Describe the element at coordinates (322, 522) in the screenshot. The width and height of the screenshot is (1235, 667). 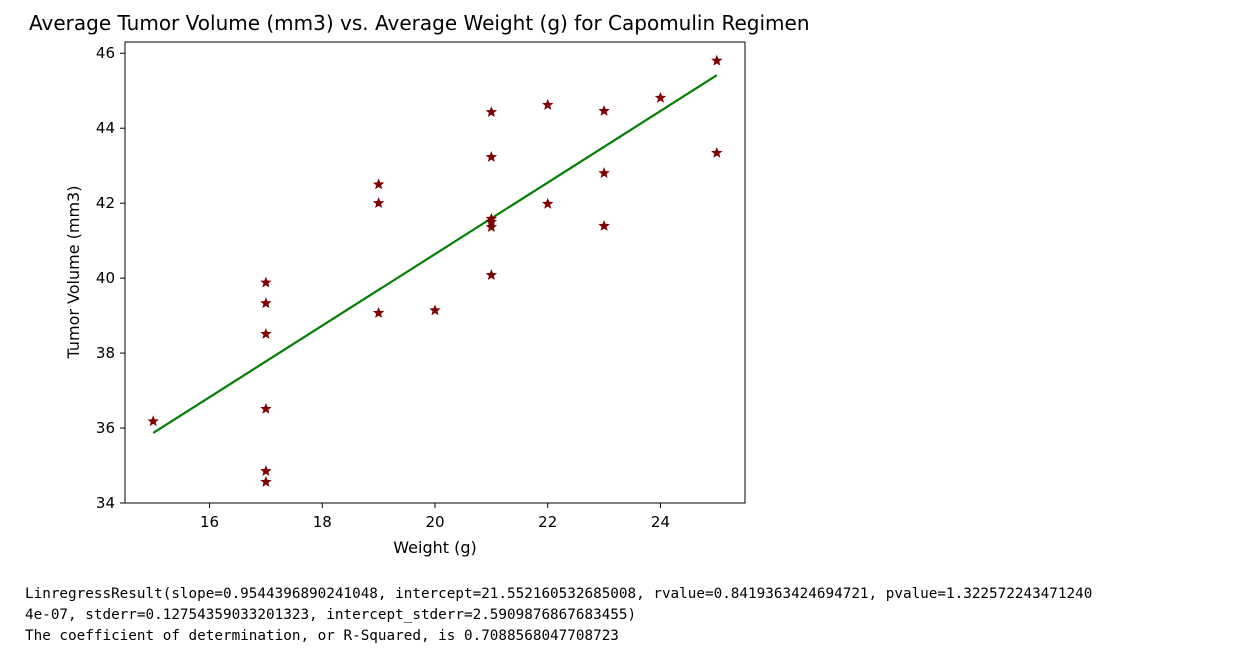
I see `x-tick-label: 18` at that location.